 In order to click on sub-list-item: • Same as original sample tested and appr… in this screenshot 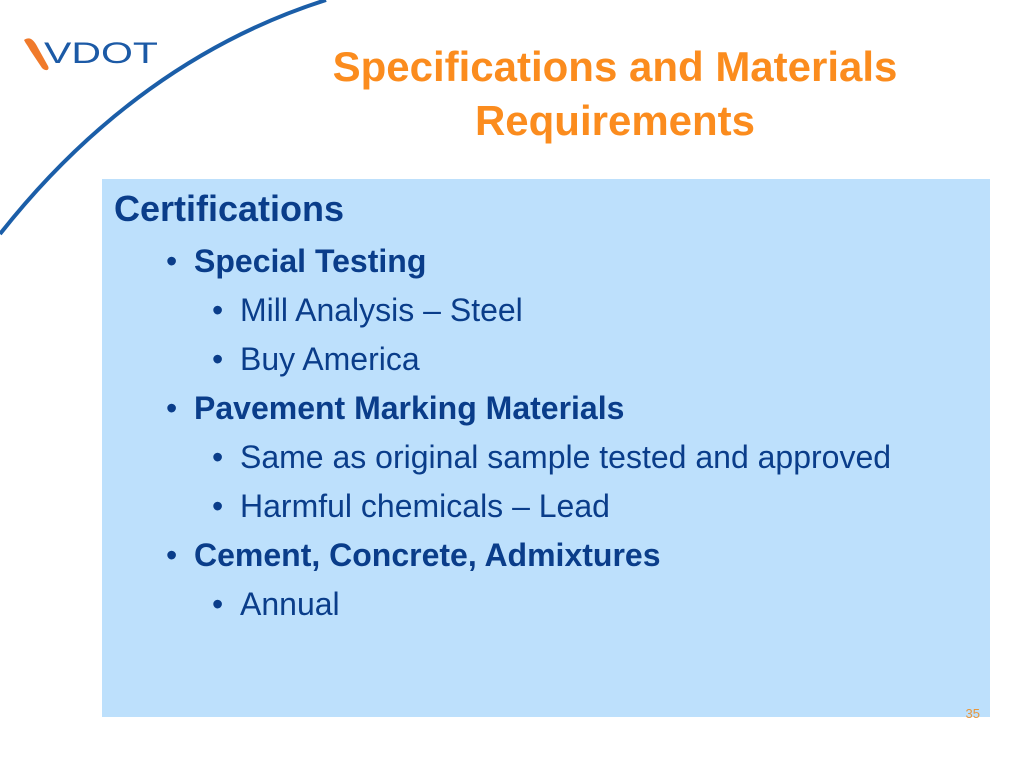, I will do `click(551, 457)`.